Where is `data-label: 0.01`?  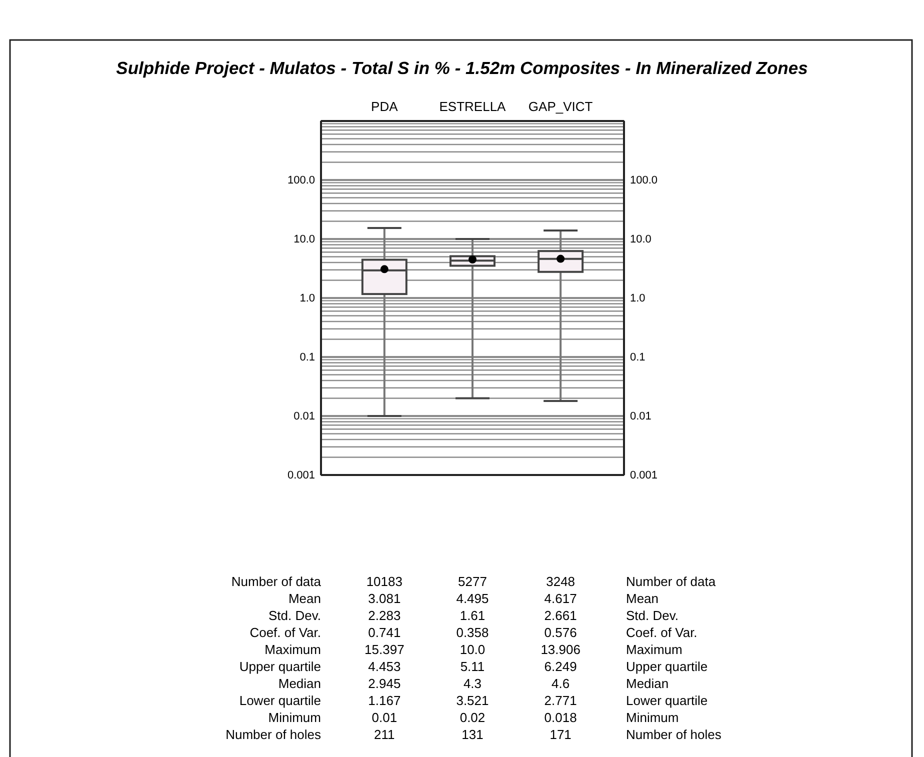 data-label: 0.01 is located at coordinates (385, 717).